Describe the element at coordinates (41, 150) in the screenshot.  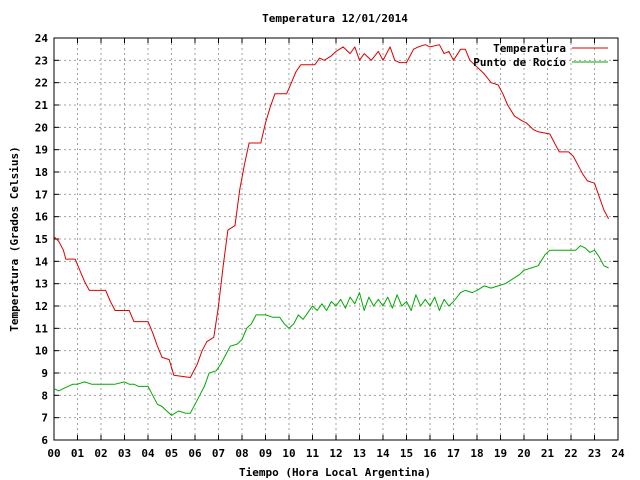
I see `y-tick-label: 19` at that location.